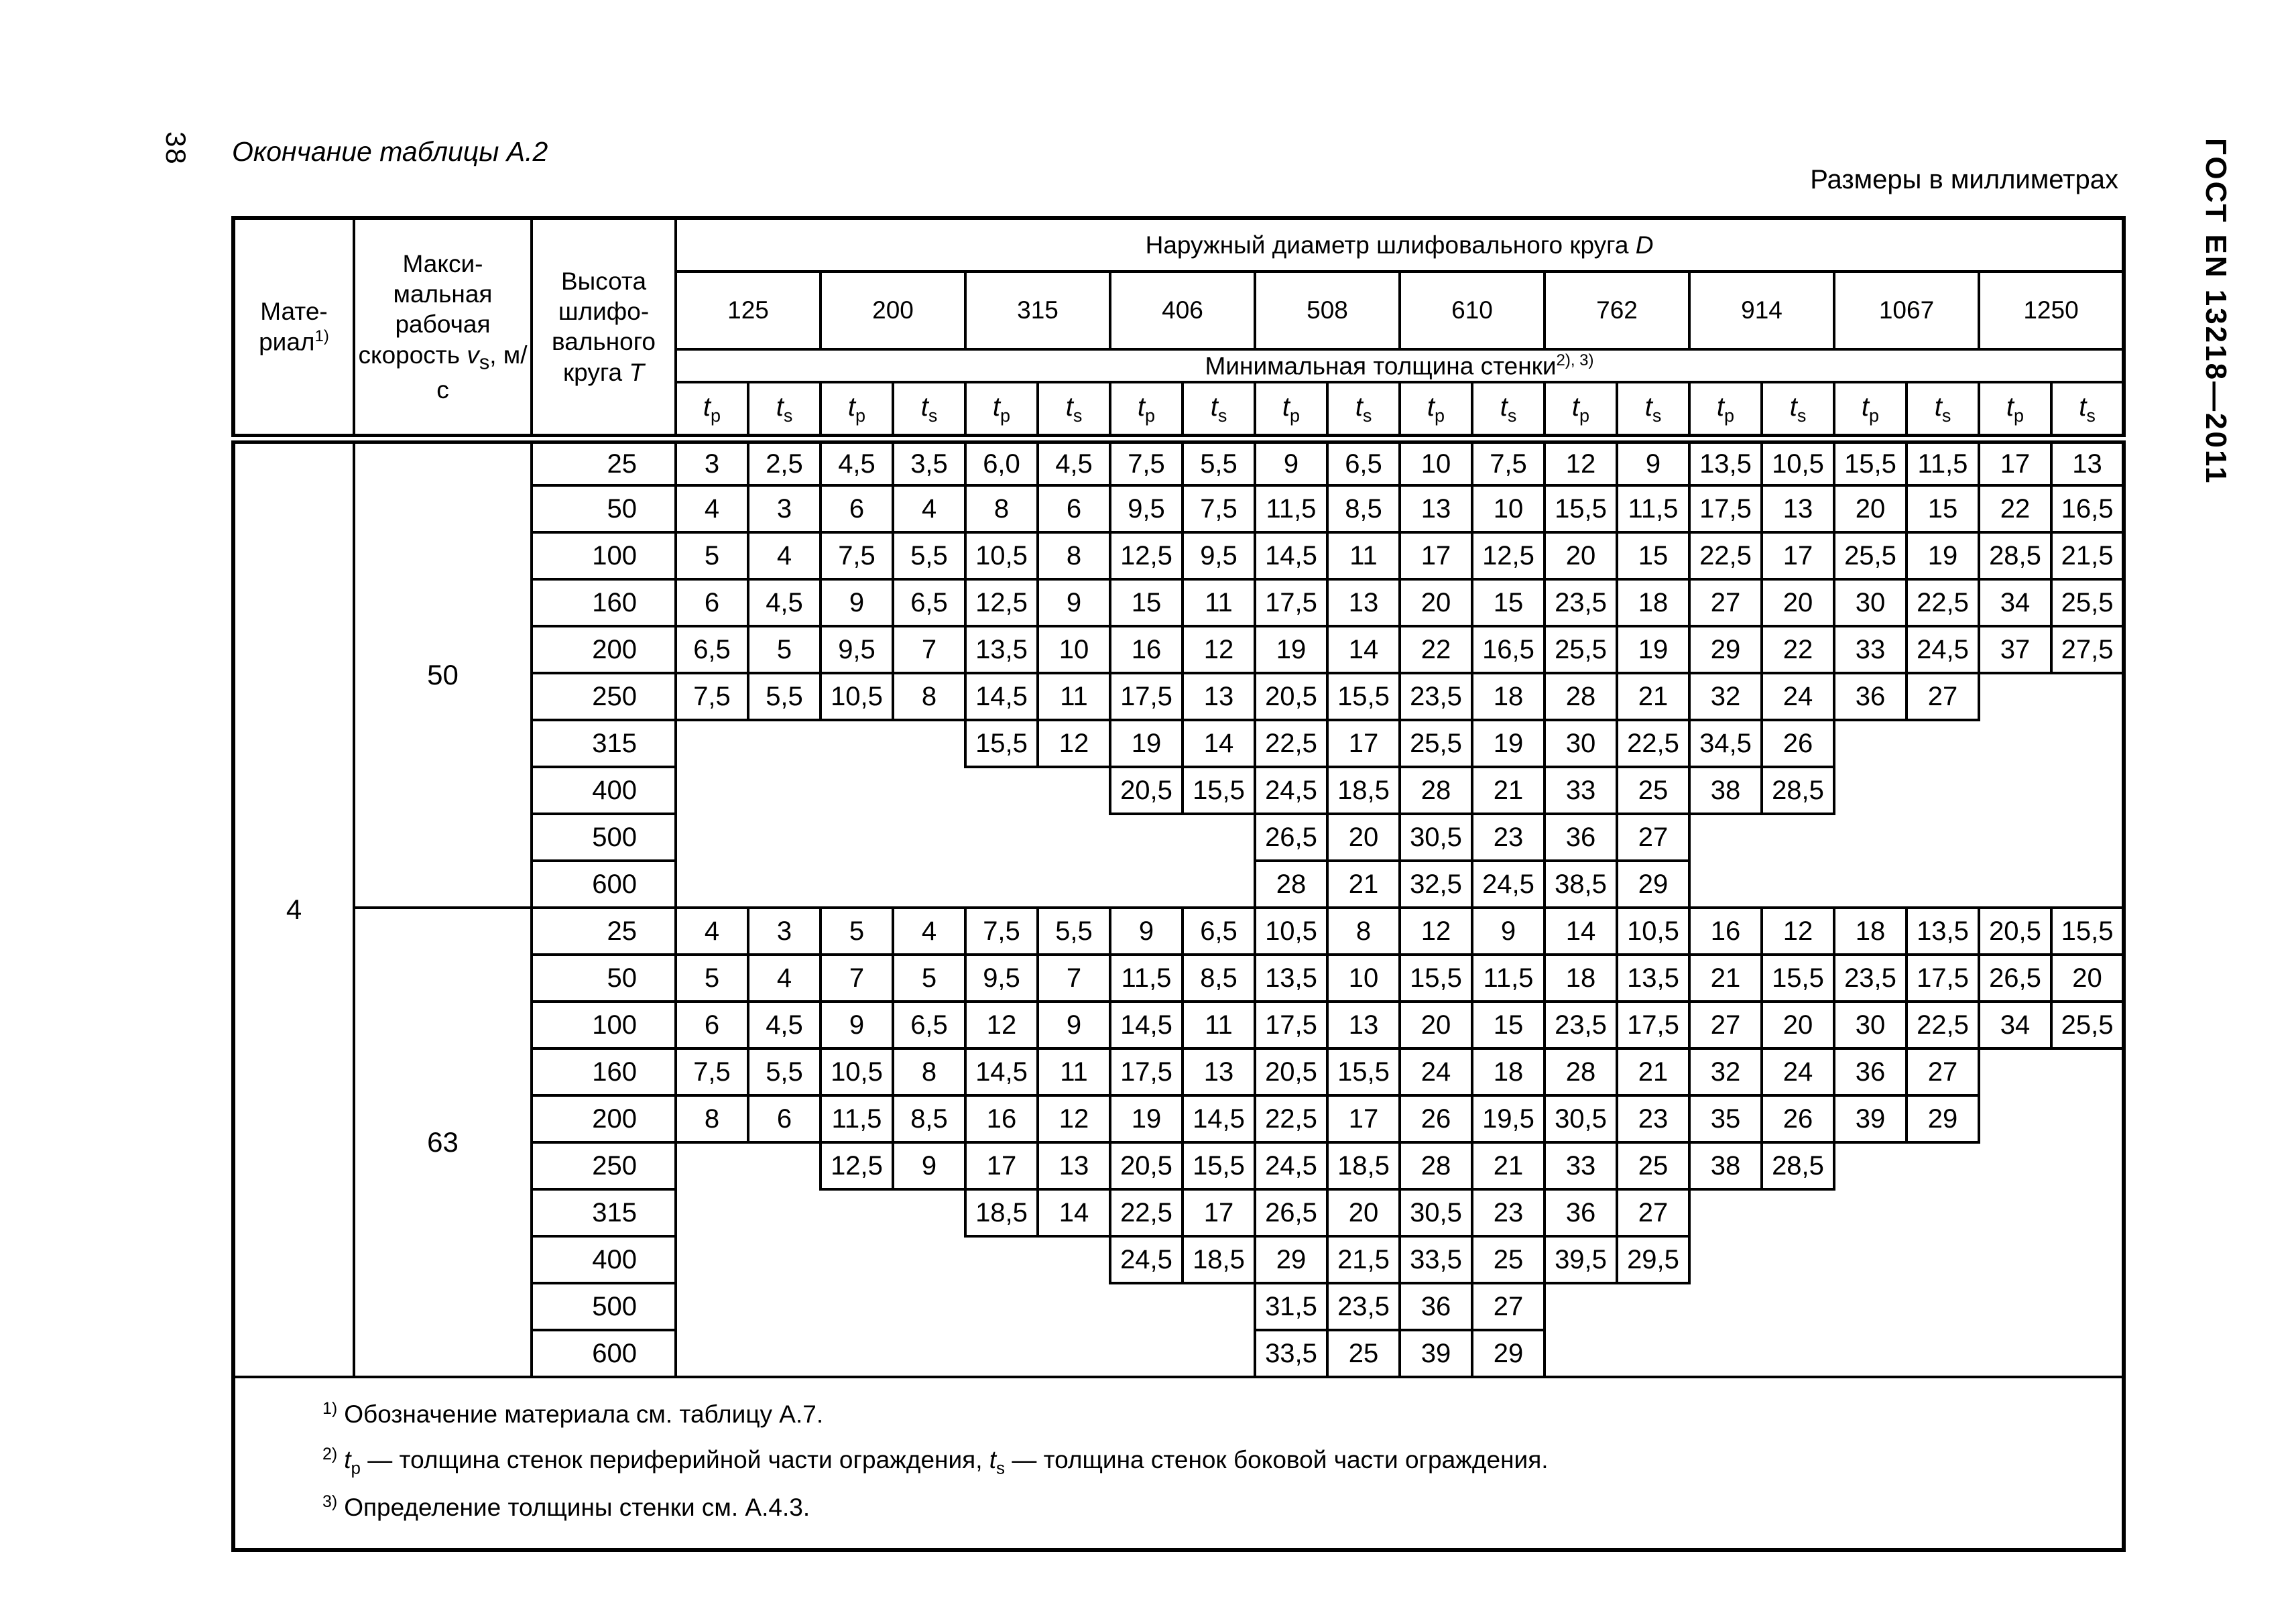 Image resolution: width=2296 pixels, height=1623 pixels. Describe the element at coordinates (784, 462) in the screenshot. I see `value-cell: 2,5` at that location.